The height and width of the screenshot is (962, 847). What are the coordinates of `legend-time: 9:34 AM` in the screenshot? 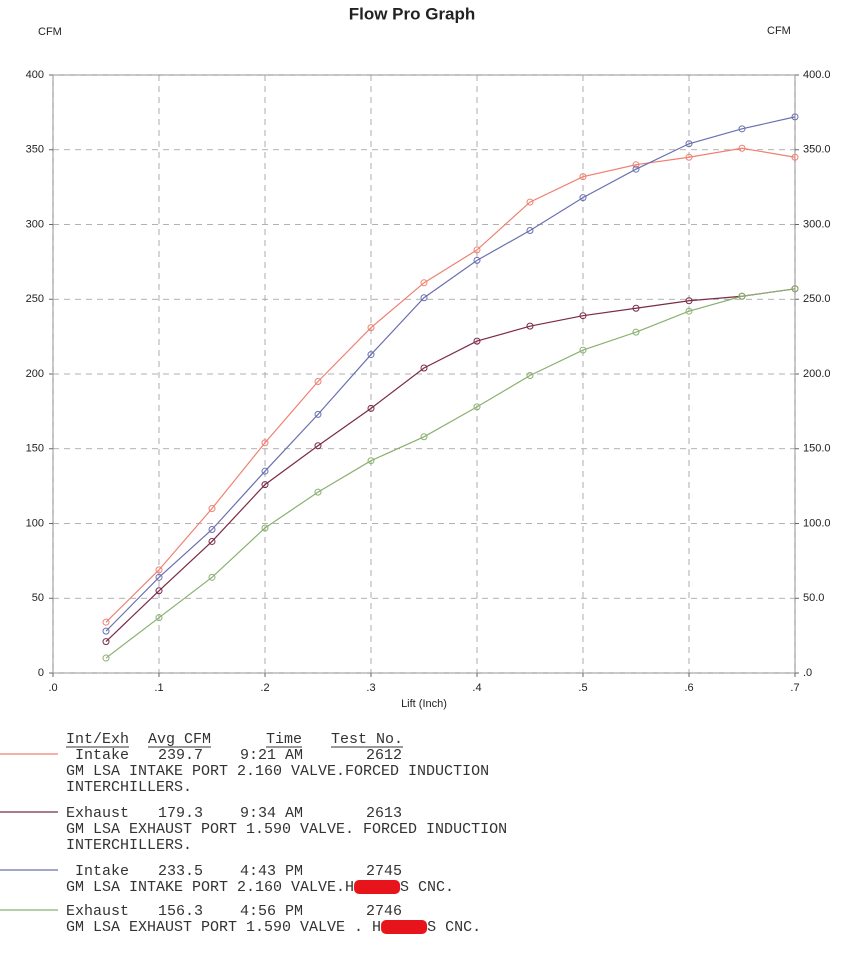 It's located at (271, 813).